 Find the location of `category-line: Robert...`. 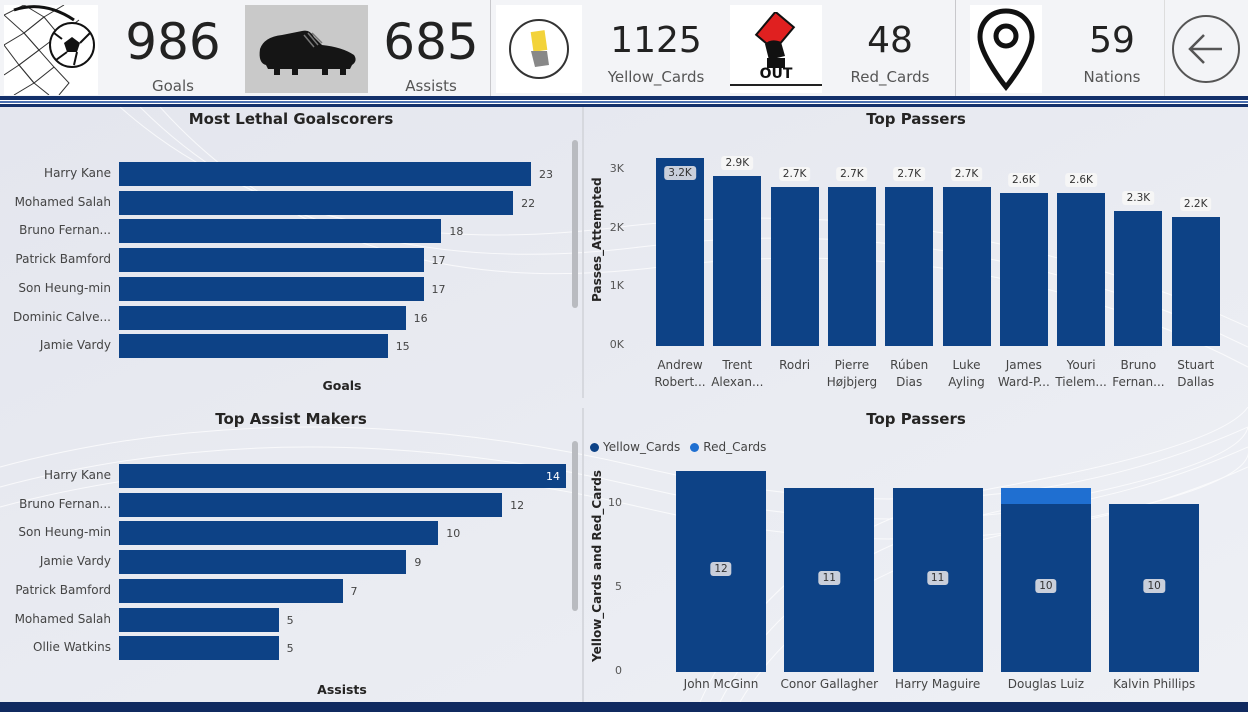

category-line: Robert... is located at coordinates (680, 382).